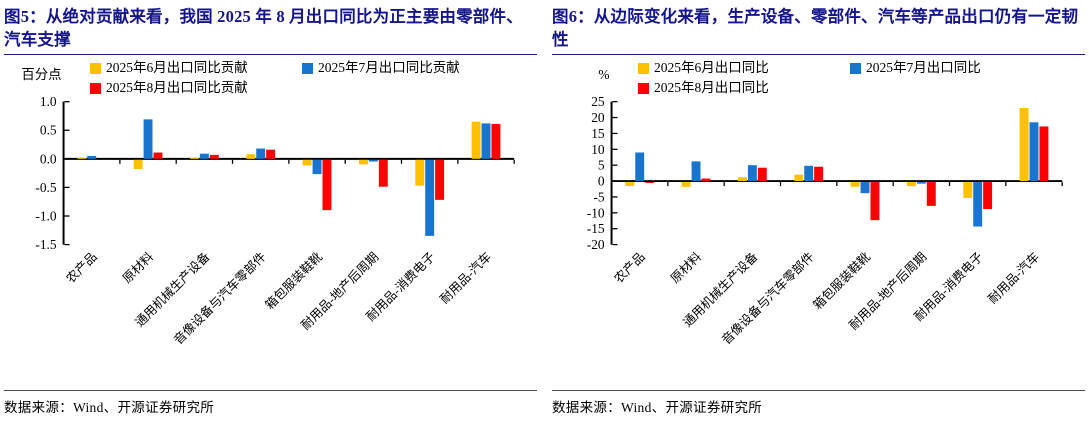  What do you see at coordinates (45, 187) in the screenshot?
I see `y-axis-tick-label: -0.5` at bounding box center [45, 187].